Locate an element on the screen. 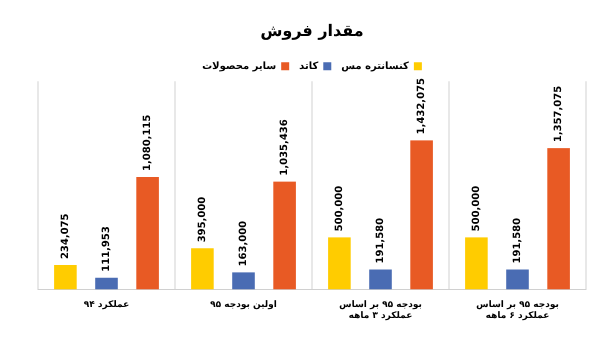 This screenshot has height=339, width=614. legend-label: کنسانتره مس is located at coordinates (375, 66).